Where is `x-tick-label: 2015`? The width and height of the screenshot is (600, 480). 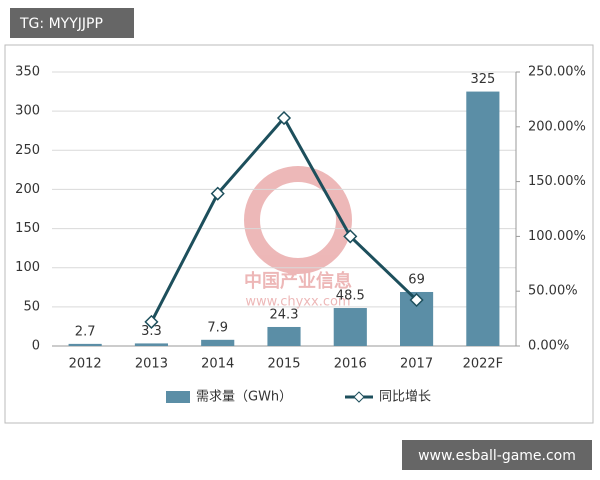 x-tick-label: 2015 is located at coordinates (283, 364).